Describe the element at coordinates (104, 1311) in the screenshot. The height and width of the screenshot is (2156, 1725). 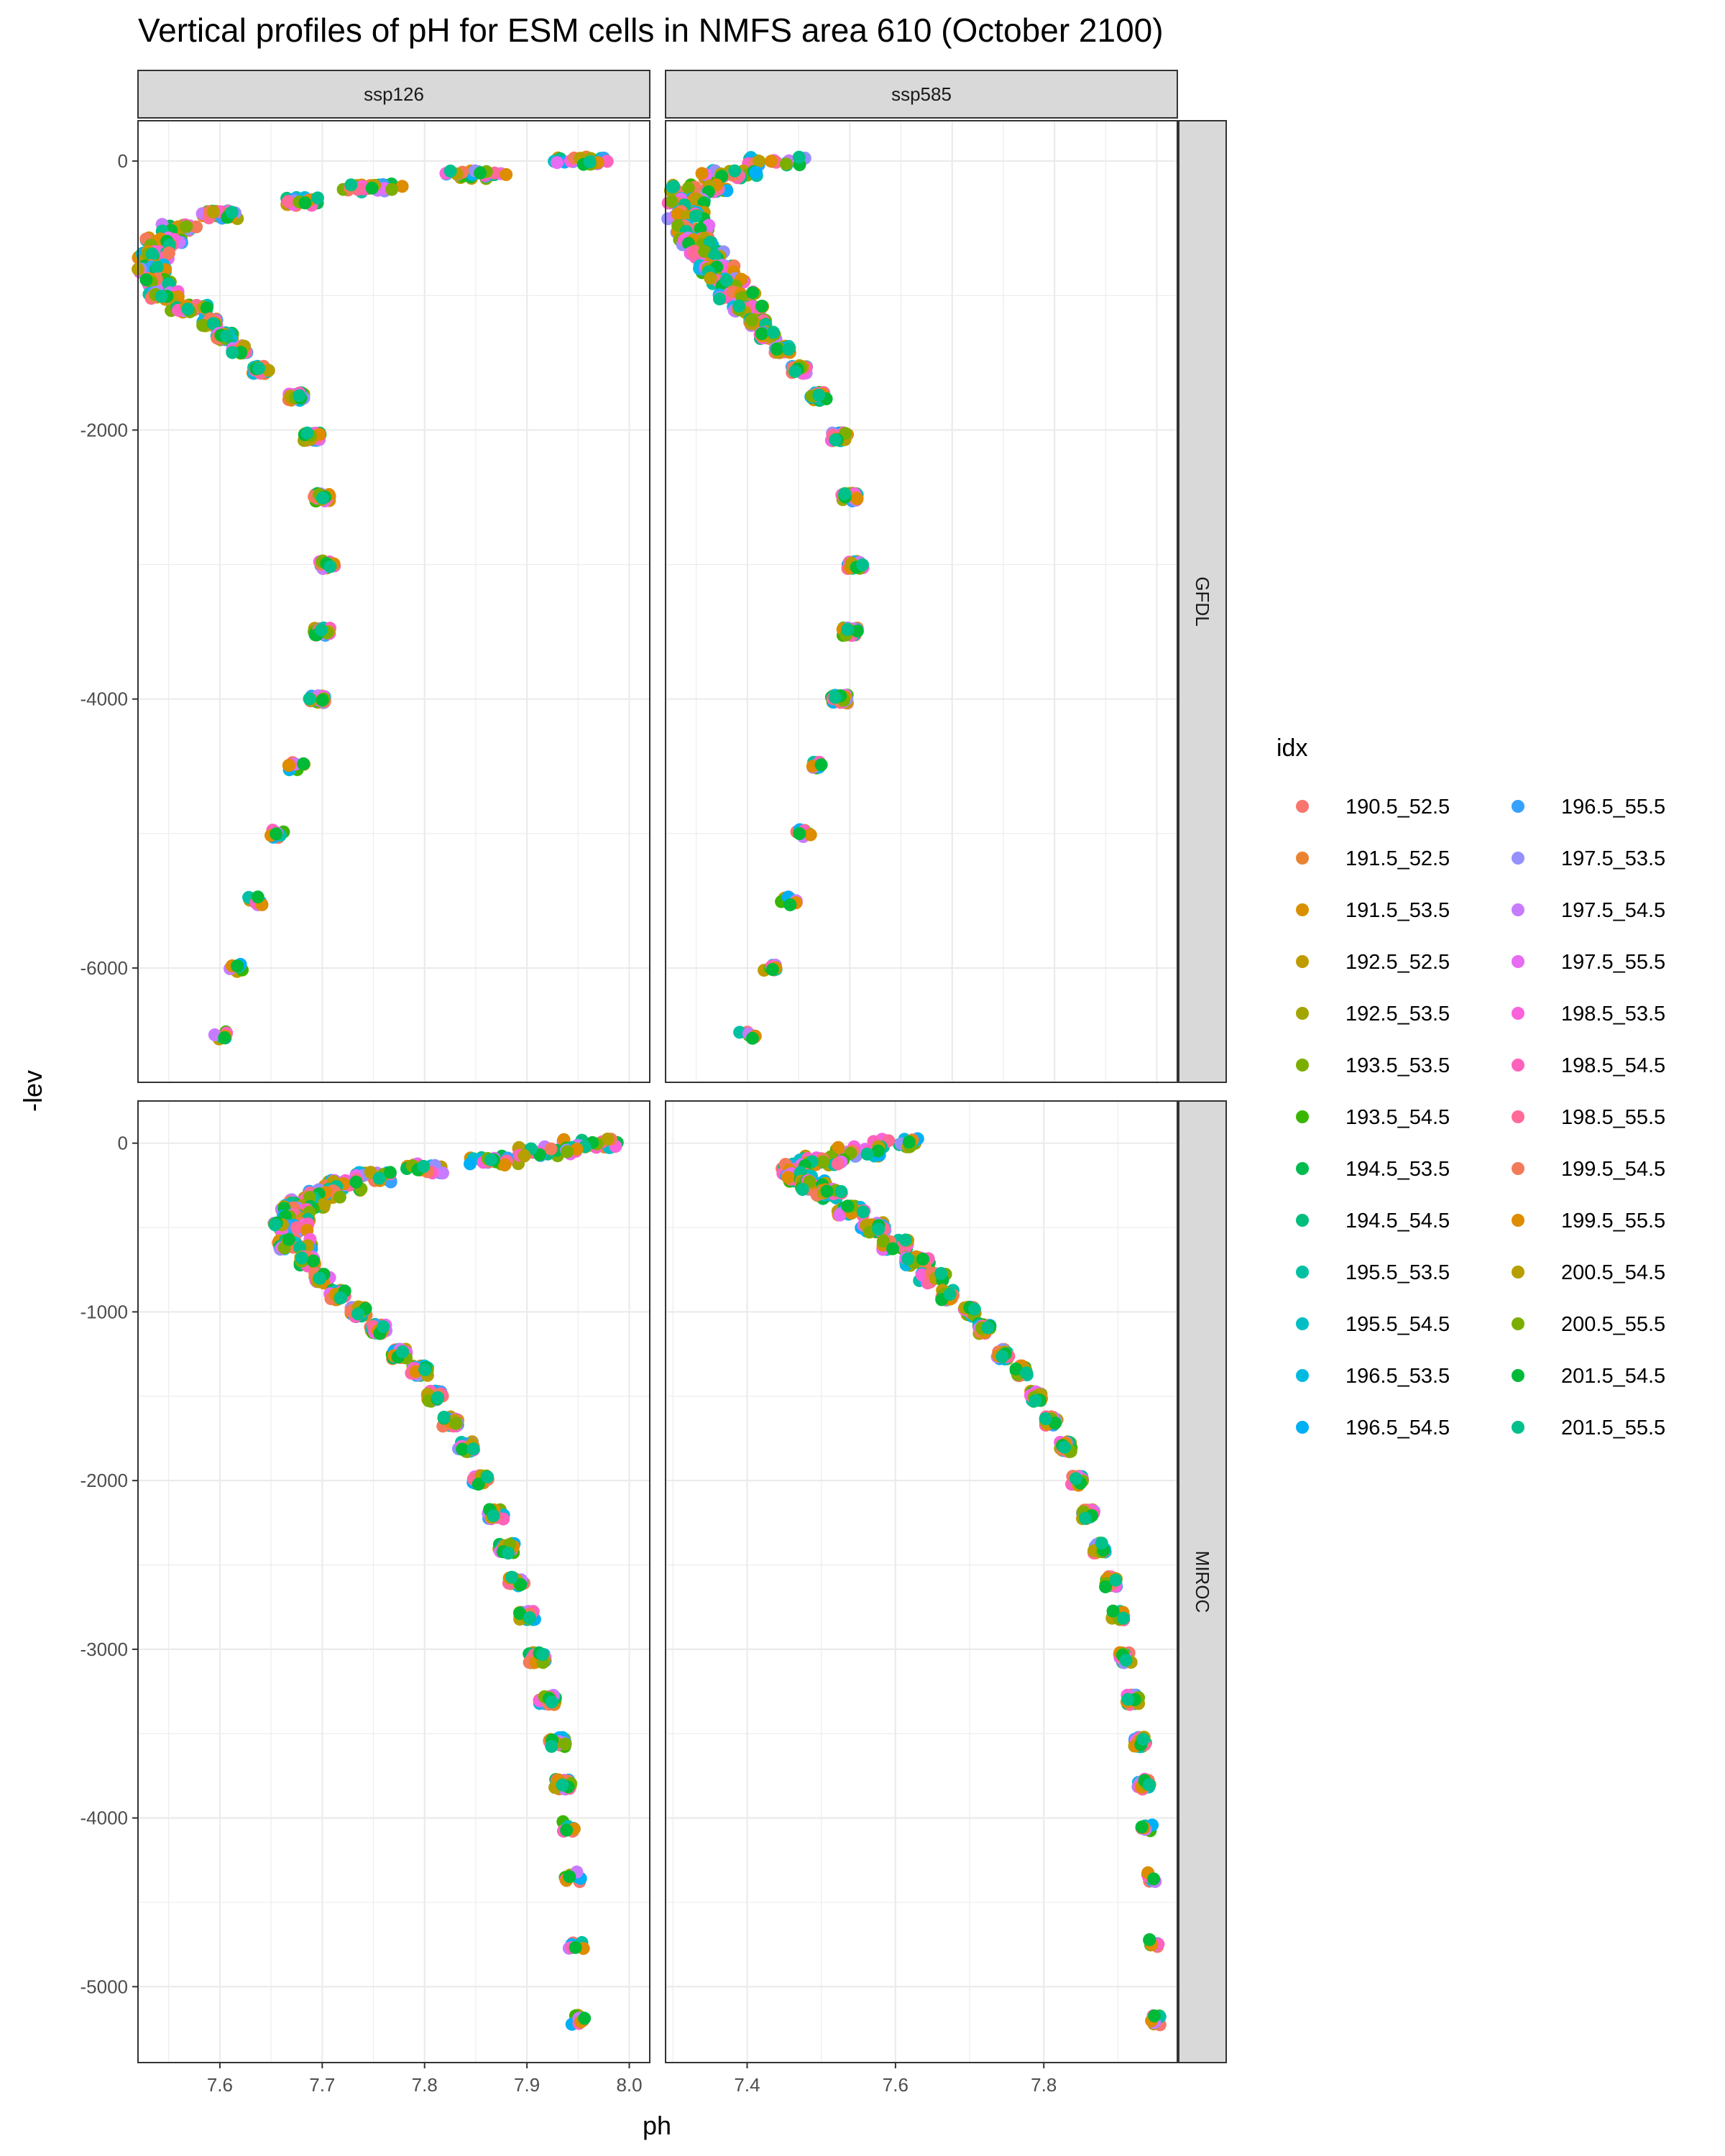
I see `y-tick-label: -1000` at that location.